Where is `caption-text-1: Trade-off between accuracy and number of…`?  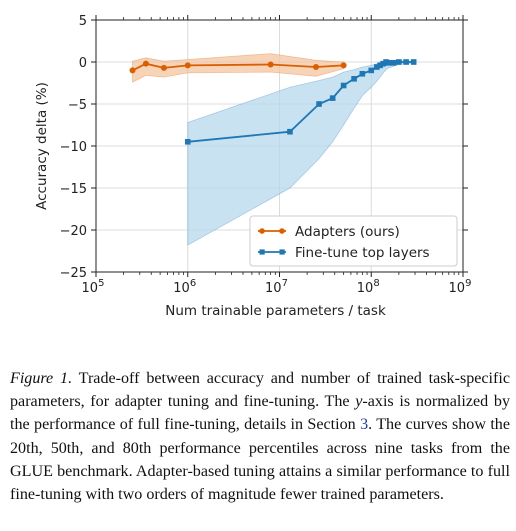
caption-text-1: Trade-off between accuracy and number of… is located at coordinates (260, 390).